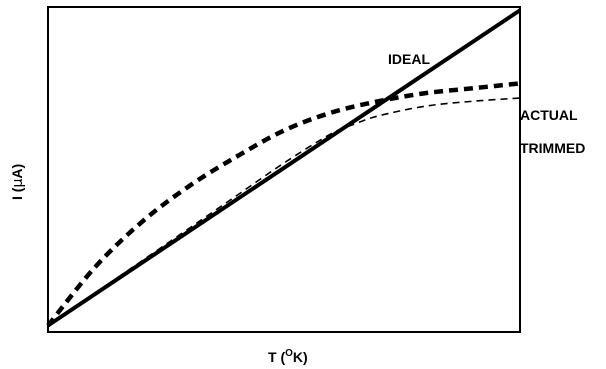  I want to click on x-axis-label-superscript: O, so click(289, 353).